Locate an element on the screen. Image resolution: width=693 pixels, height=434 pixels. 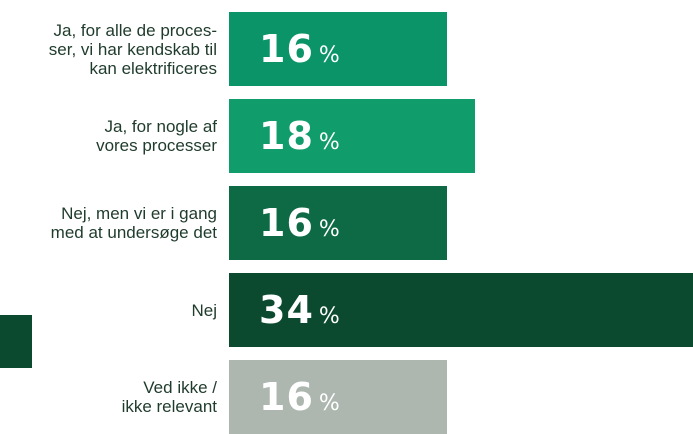
value-number: 18 is located at coordinates (286, 136).